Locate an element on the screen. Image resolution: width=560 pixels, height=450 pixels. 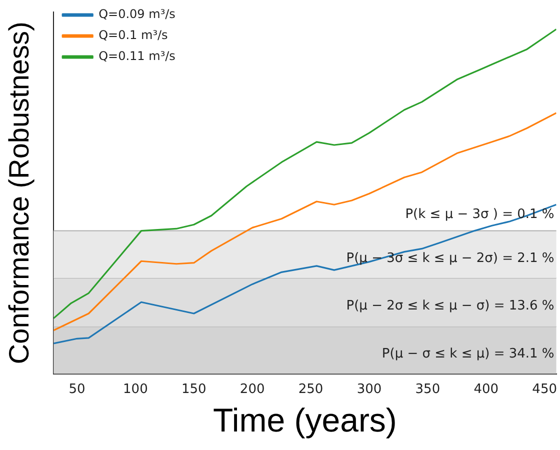
band-label: P(μ − 3σ ≤ k ≤ μ − 2σ) = 2.1 % is located at coordinates (450, 258).